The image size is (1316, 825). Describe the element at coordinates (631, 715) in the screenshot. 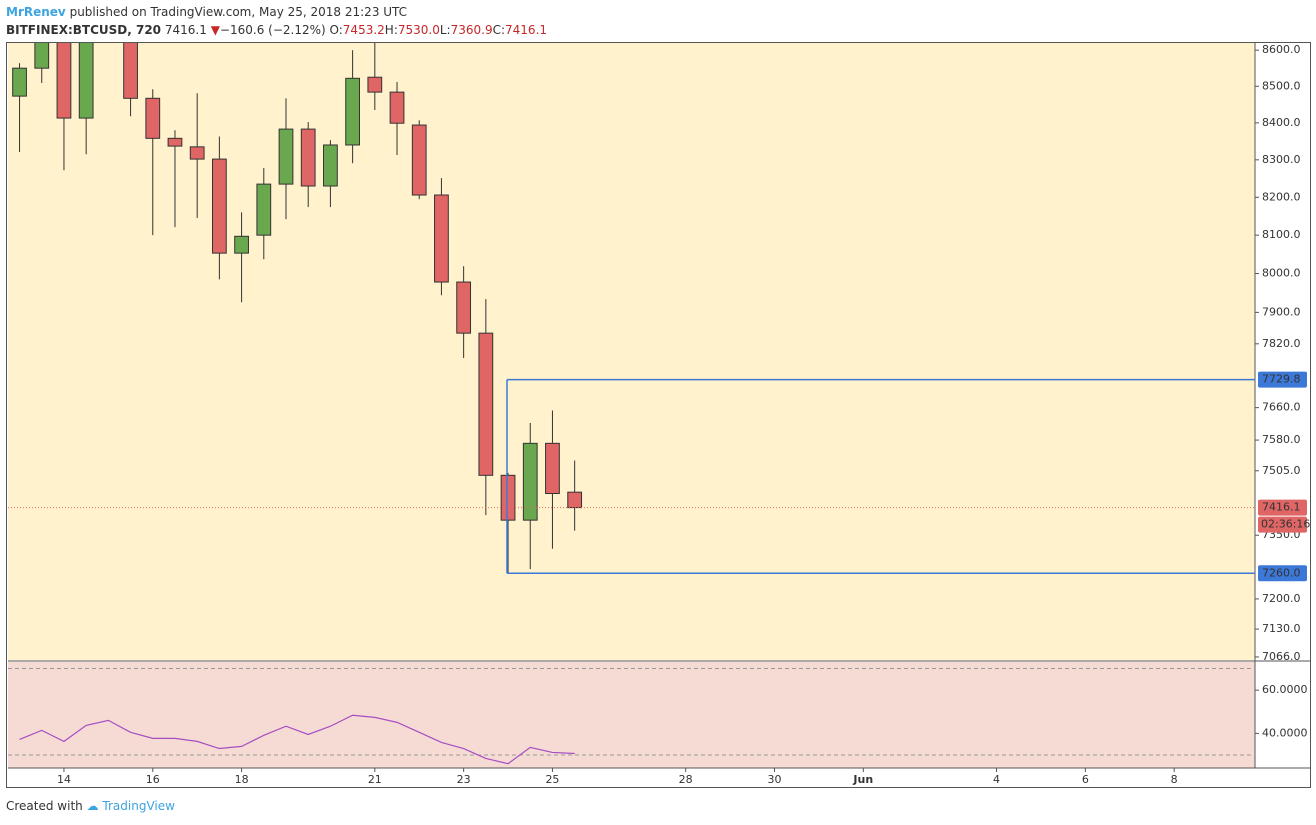

I see `rsi-pane` at that location.